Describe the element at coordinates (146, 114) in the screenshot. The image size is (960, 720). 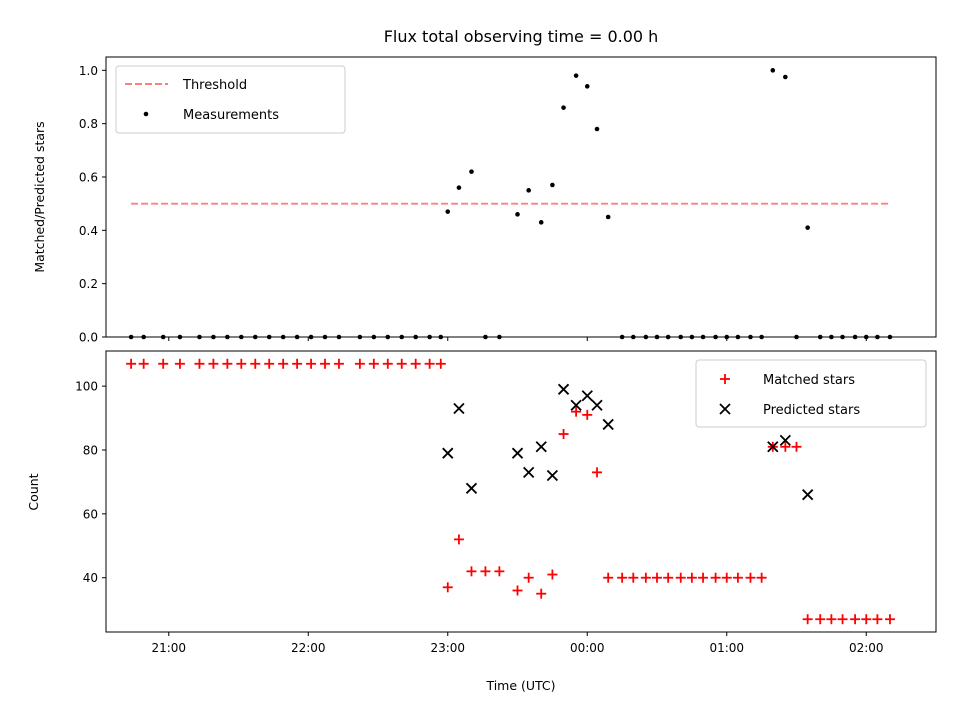
I see `legend-measurements-swatch` at that location.